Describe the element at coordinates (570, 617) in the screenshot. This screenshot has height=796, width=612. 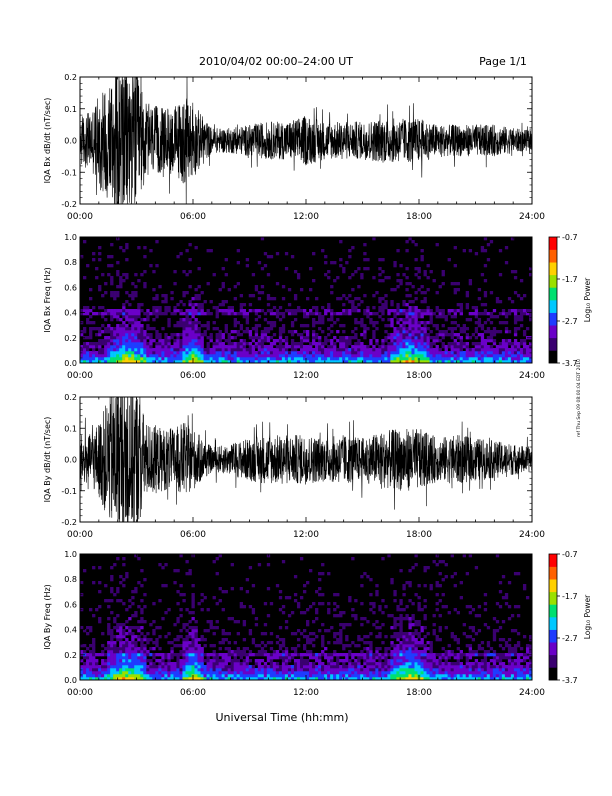
I see `panel-4-colorbar: -0.7 -1.7 -2.7 -3.7 Log₁₀ Power` at that location.